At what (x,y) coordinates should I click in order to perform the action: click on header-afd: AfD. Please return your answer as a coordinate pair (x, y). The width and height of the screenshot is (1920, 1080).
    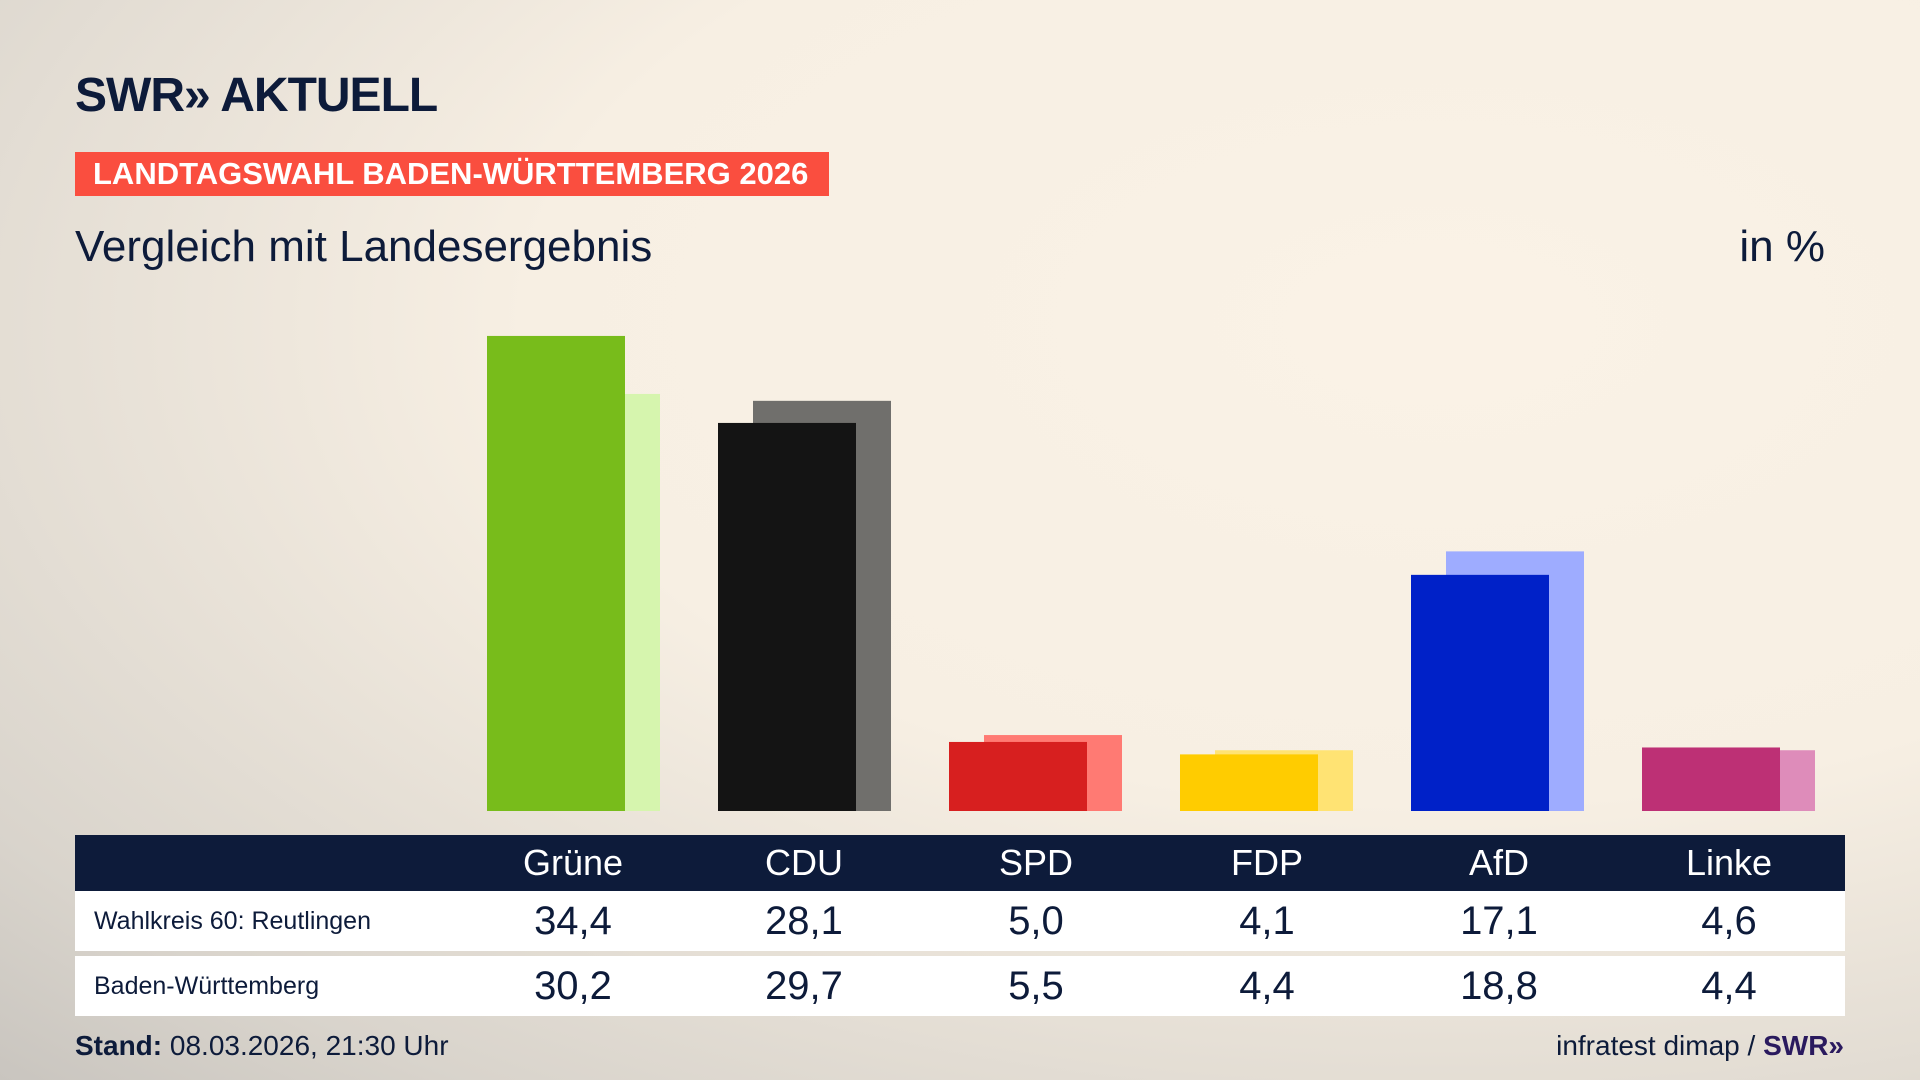
    Looking at the image, I should click on (1498, 862).